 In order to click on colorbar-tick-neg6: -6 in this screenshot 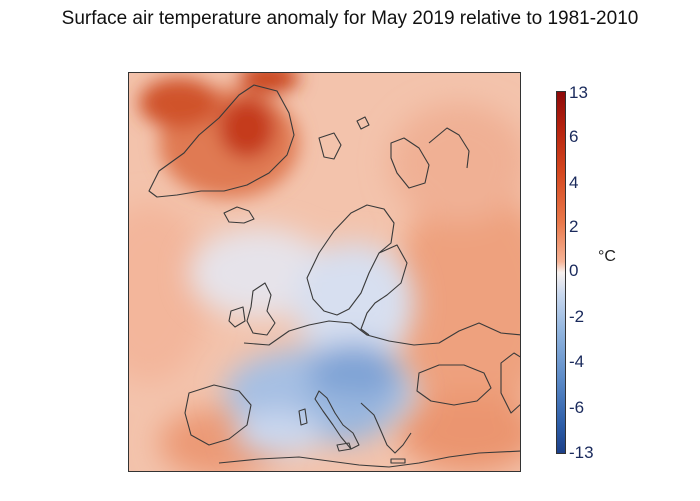, I will do `click(577, 407)`.